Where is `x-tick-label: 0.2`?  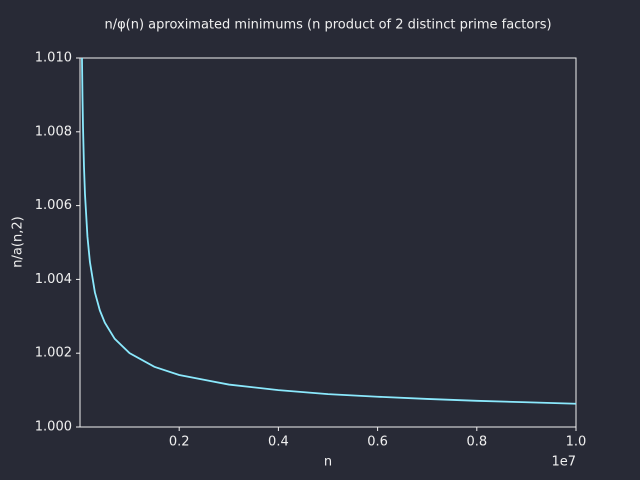 x-tick-label: 0.2 is located at coordinates (179, 442).